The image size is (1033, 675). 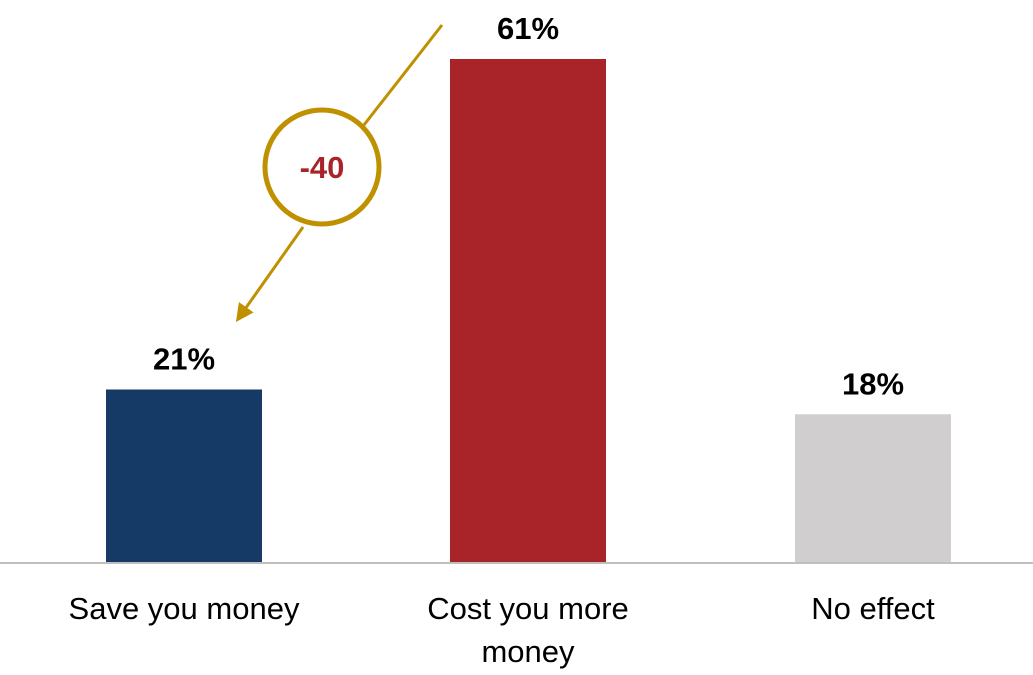 I want to click on x-tick-label-3: No effect, so click(x=873, y=608).